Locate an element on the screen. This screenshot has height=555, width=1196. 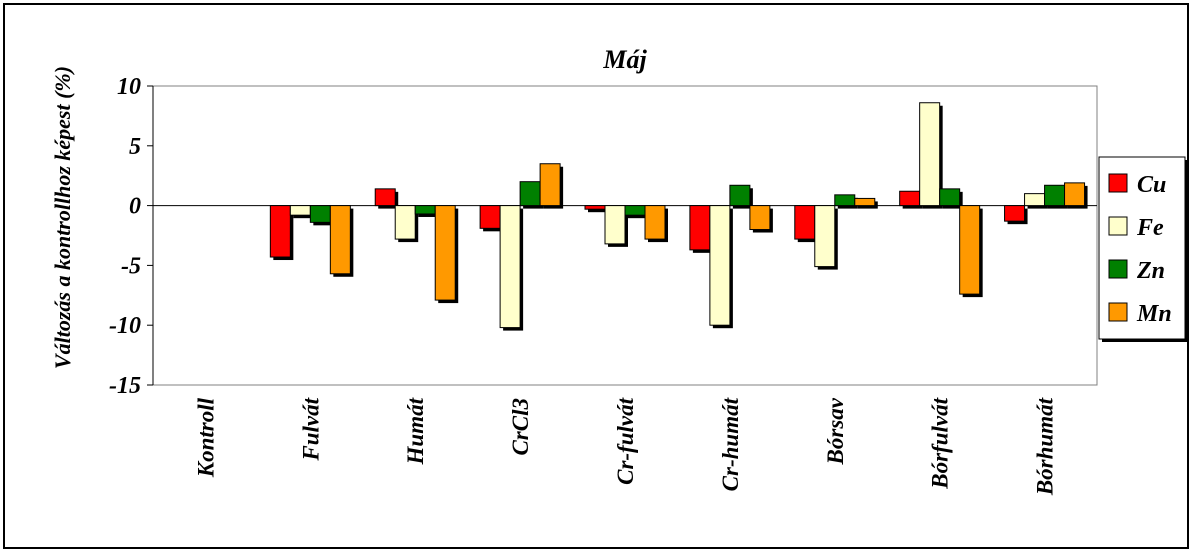
x-tick-label: Fulvát is located at coordinates (310, 429).